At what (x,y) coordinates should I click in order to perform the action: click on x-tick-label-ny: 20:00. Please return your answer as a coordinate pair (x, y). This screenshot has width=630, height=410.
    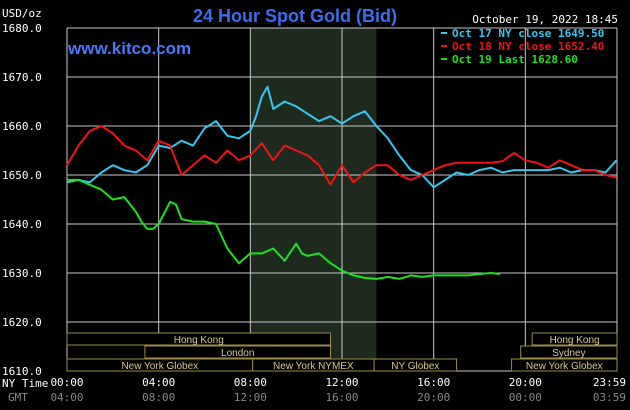
    Looking at the image, I should click on (525, 382).